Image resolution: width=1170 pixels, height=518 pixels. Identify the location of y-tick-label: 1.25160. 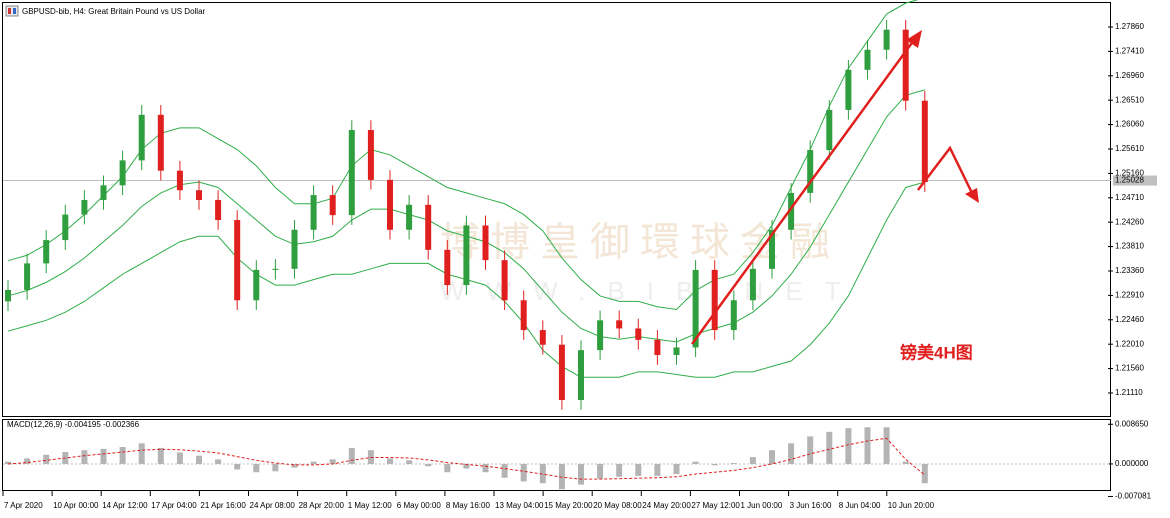
(1129, 172).